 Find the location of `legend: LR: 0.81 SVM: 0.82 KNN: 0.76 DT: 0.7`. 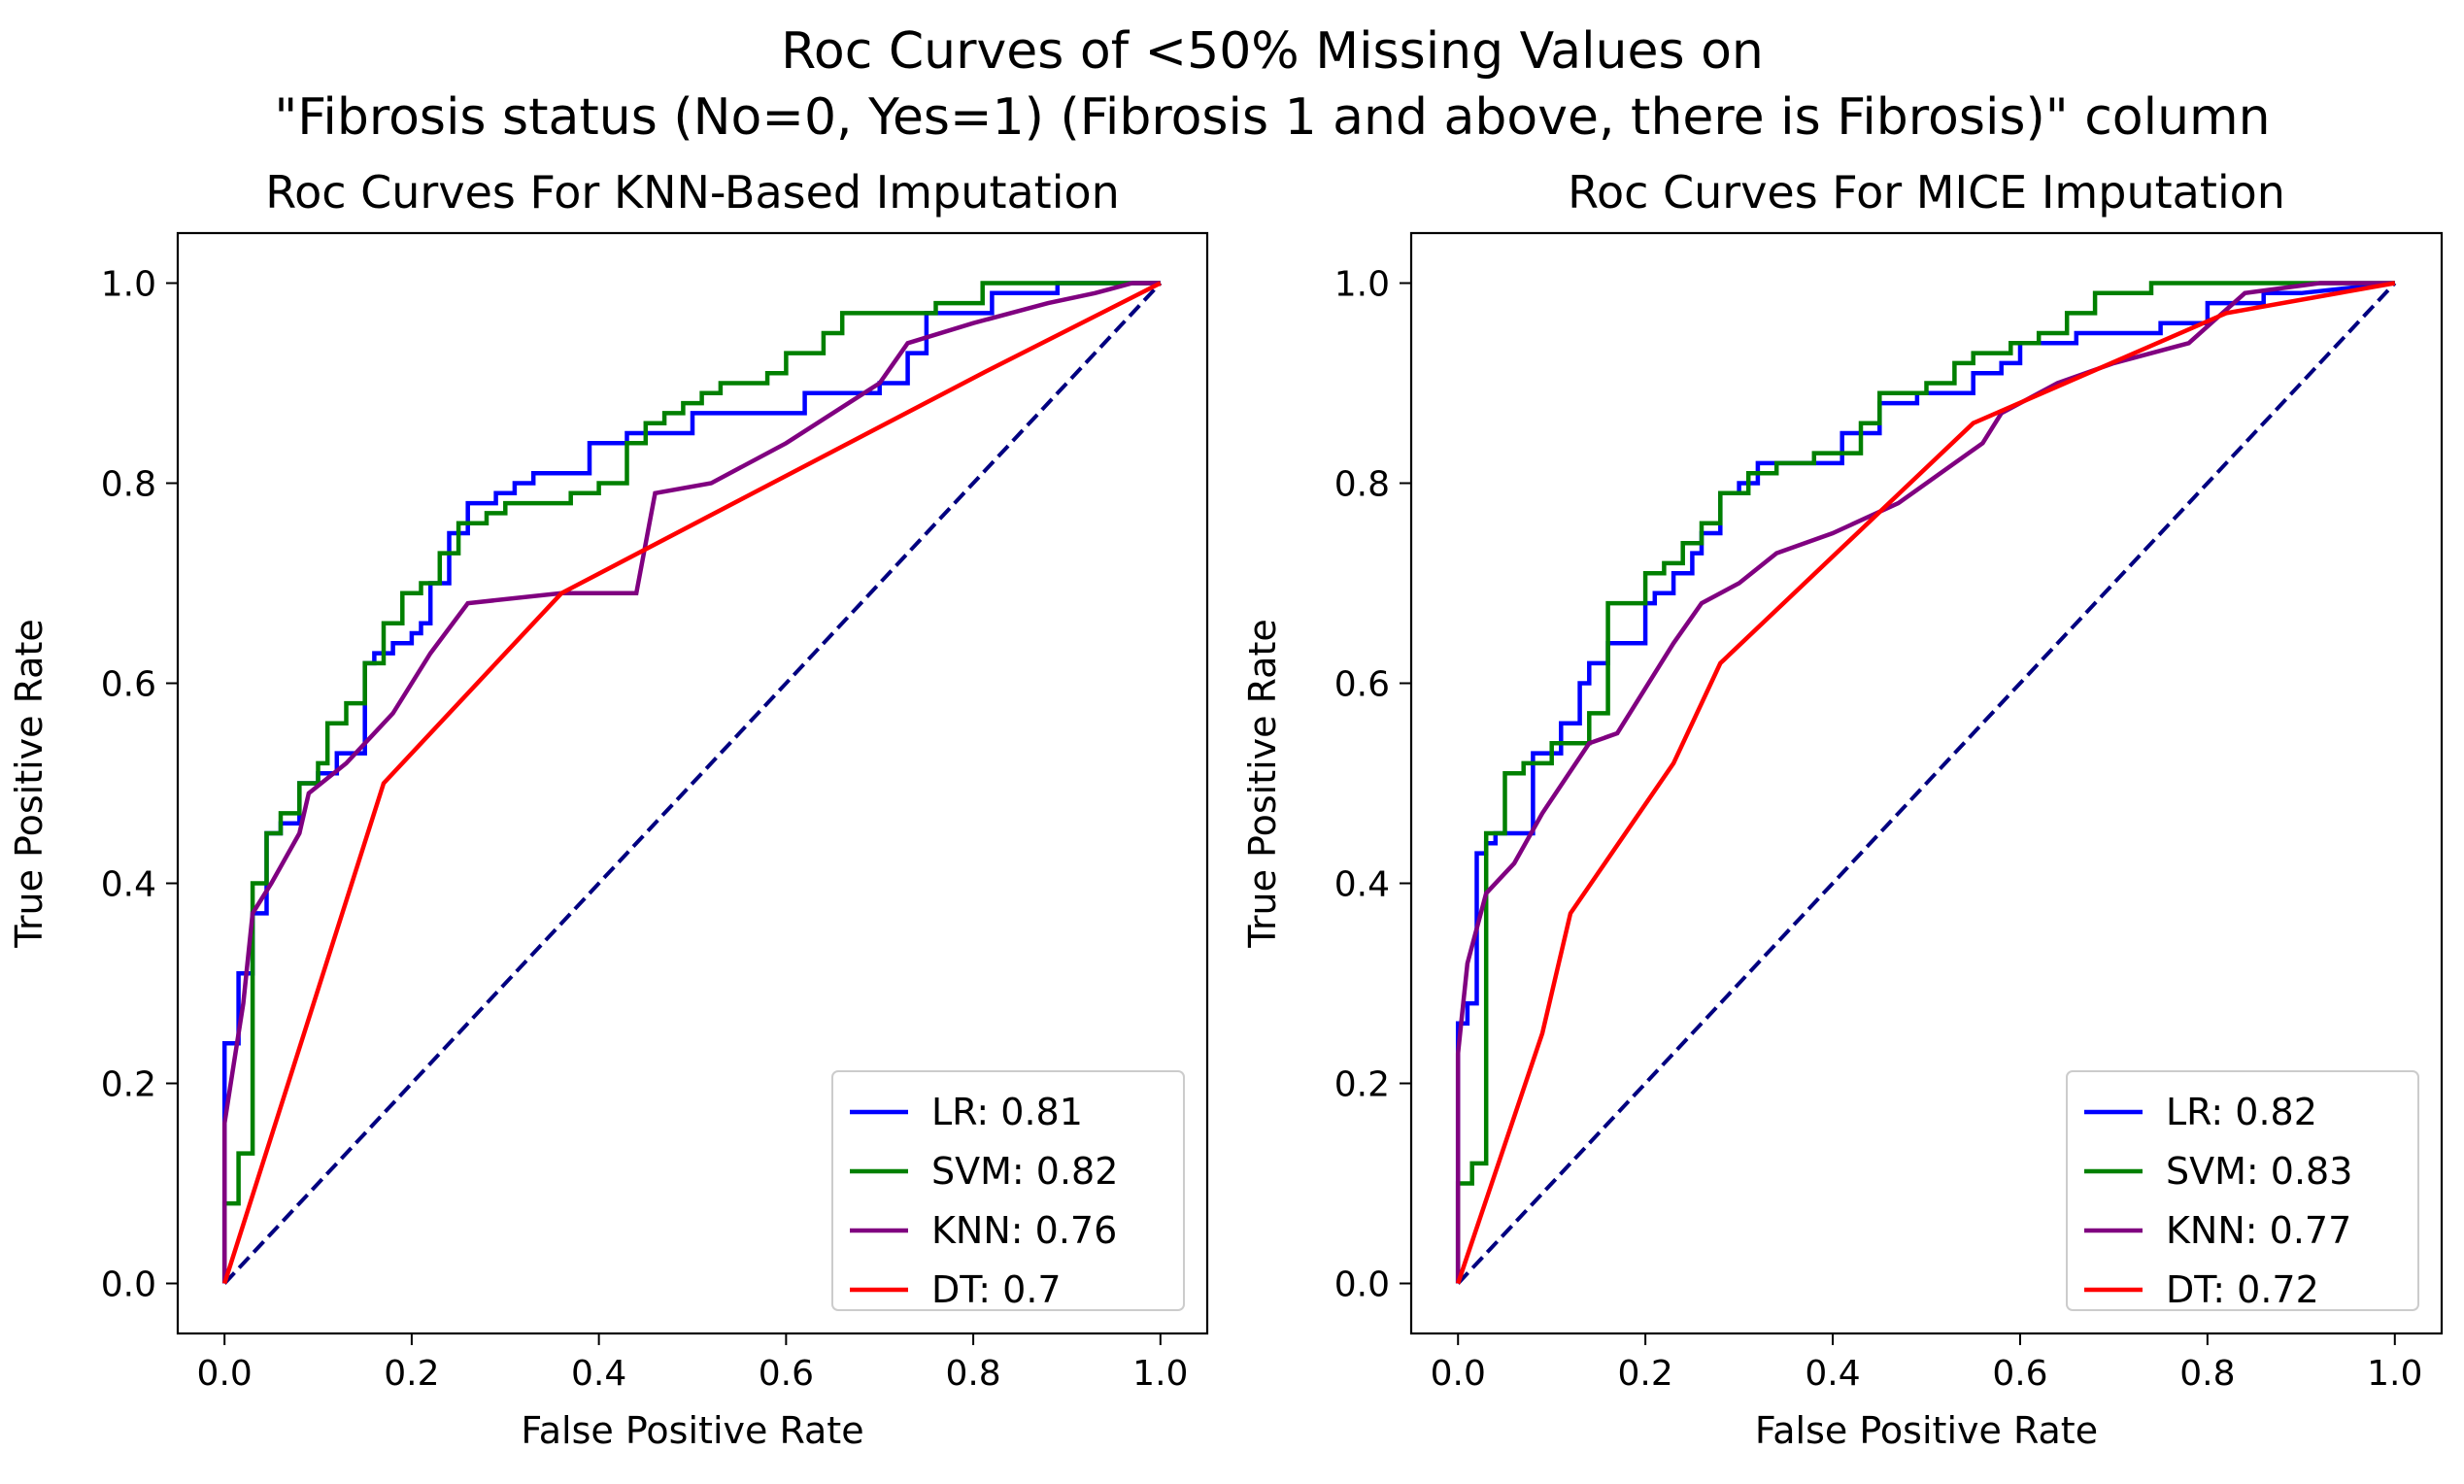

legend: LR: 0.81 SVM: 0.82 KNN: 0.76 DT: 0.7 is located at coordinates (1008, 1190).